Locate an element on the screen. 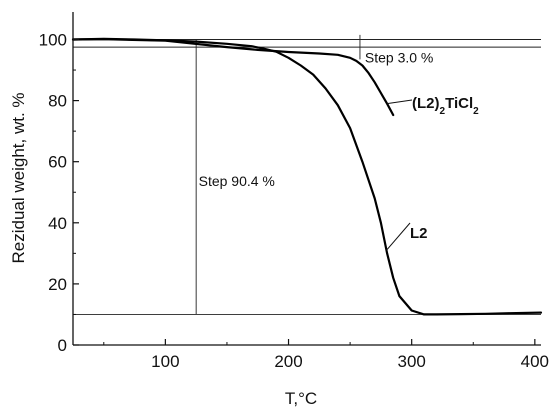  step-annotation: Step 3.0 % is located at coordinates (399, 57).